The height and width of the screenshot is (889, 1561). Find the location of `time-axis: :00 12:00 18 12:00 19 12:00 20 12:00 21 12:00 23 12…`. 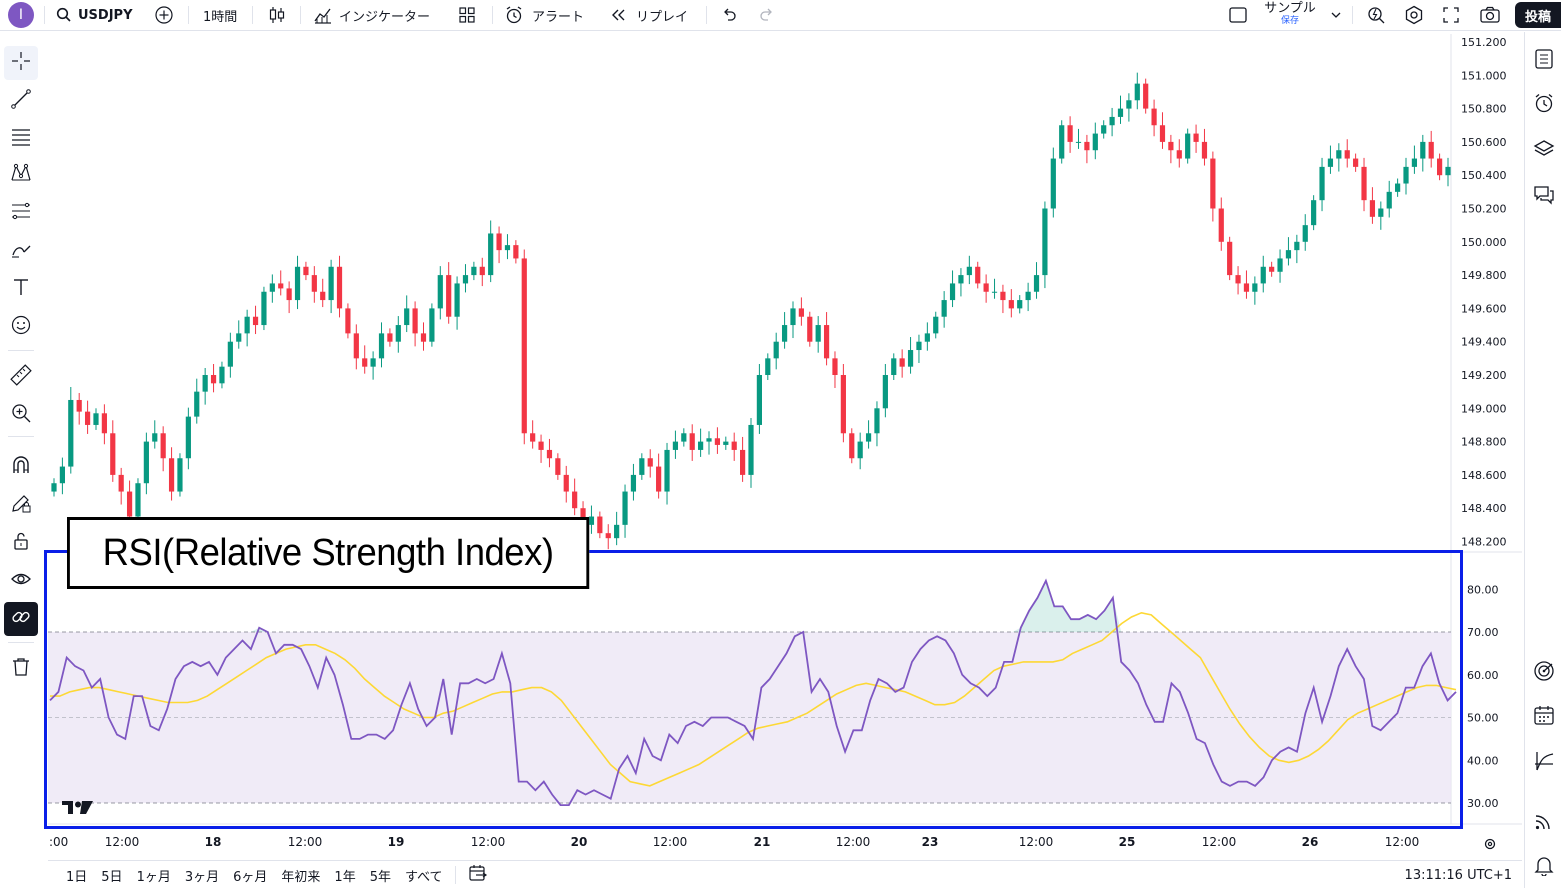

time-axis: :00 12:00 18 12:00 19 12:00 20 12:00 21 12:00 23 12… is located at coordinates (734, 842).